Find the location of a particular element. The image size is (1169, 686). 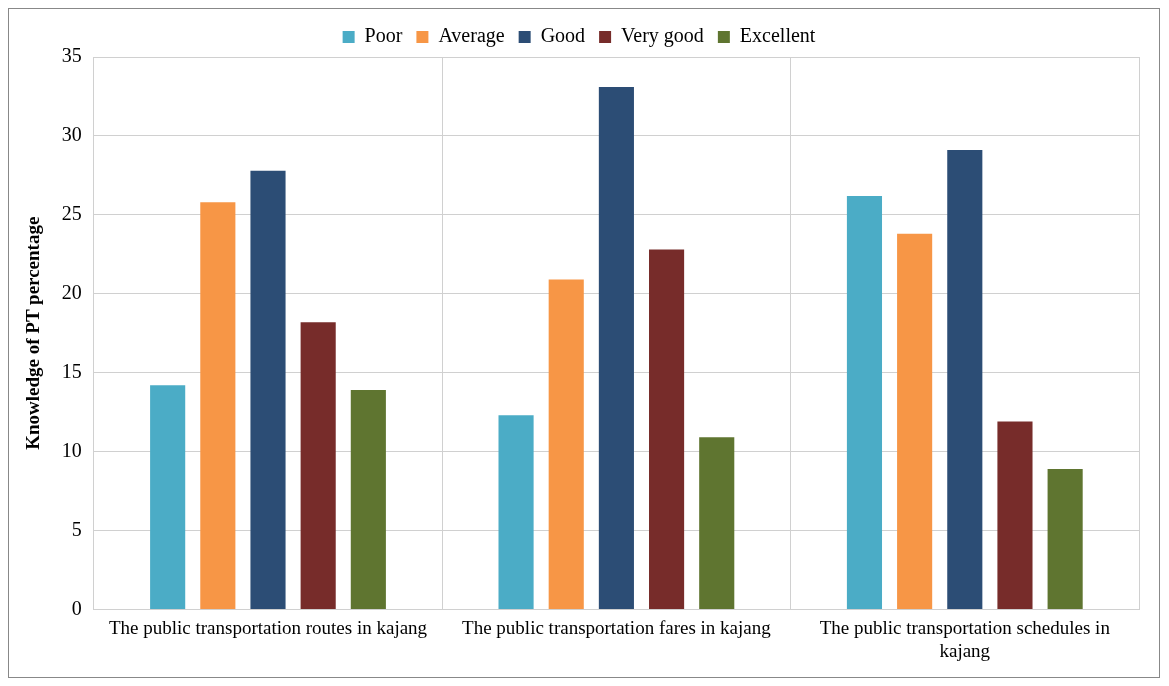

x-tick-label: The public transportation routes in kajang is located at coordinates (268, 627).